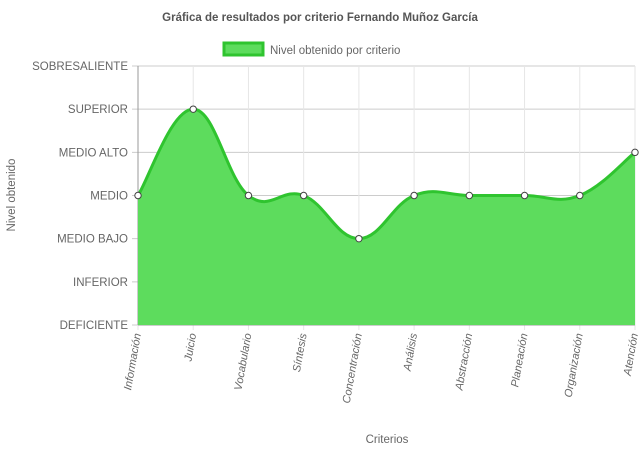 The width and height of the screenshot is (639, 452). I want to click on y-axis-title: Nivel obtenido, so click(12, 195).